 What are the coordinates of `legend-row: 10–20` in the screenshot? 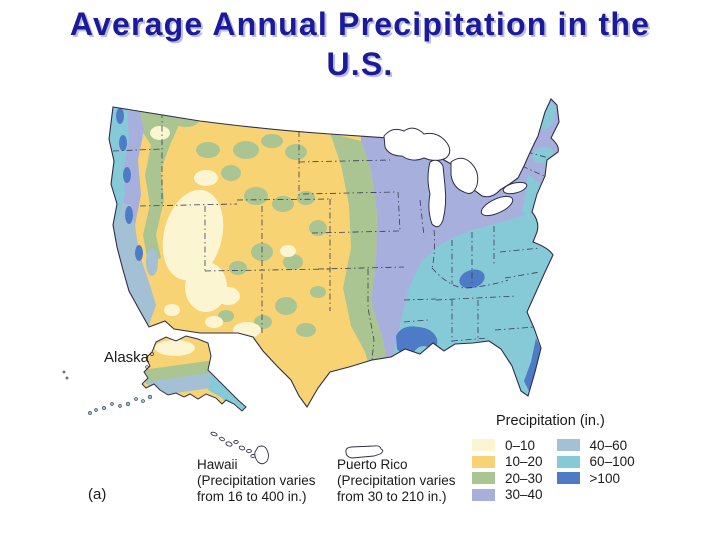 It's located at (507, 461).